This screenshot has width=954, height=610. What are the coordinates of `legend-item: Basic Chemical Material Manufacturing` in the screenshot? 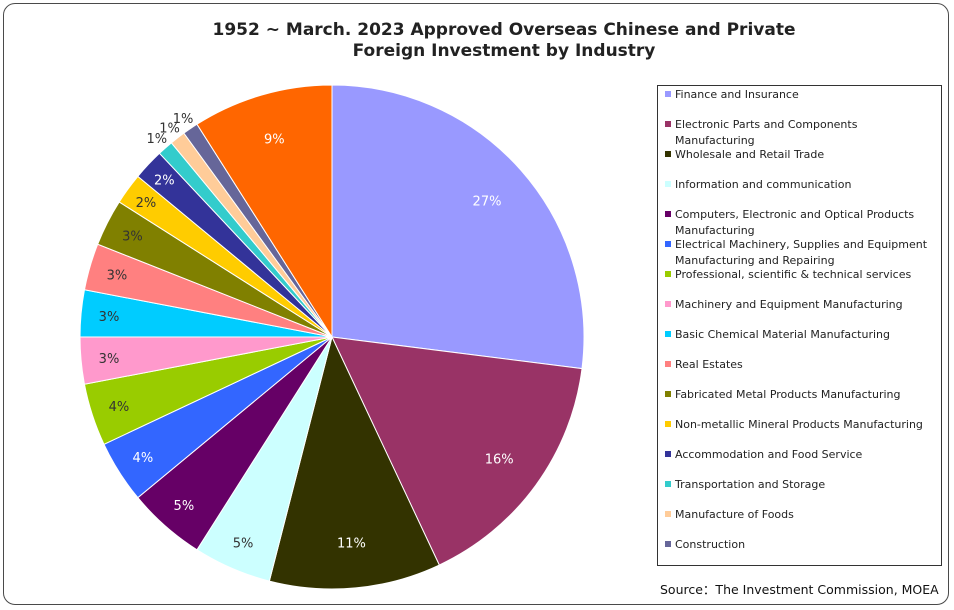 It's located at (802, 335).